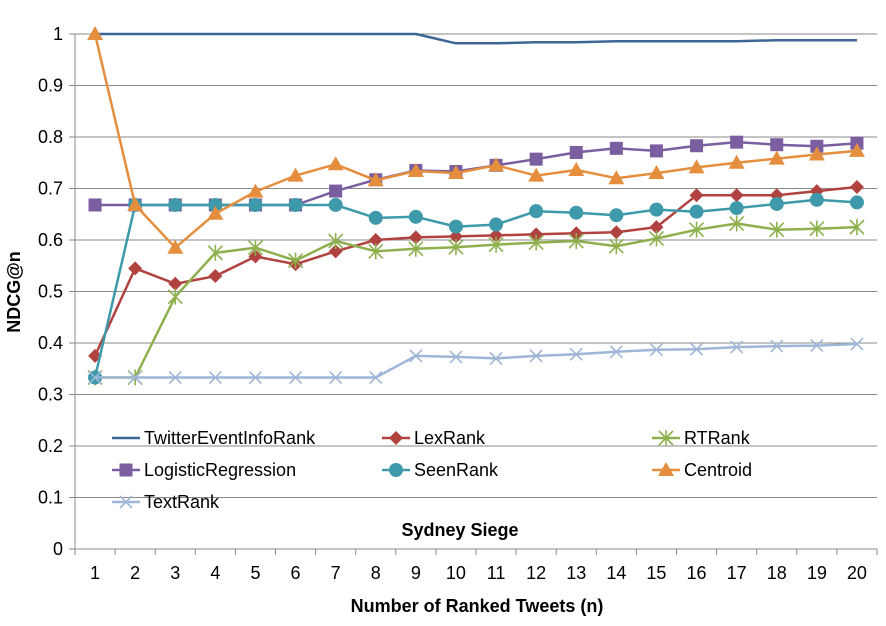  Describe the element at coordinates (456, 573) in the screenshot. I see `x-tick-label: 10` at that location.